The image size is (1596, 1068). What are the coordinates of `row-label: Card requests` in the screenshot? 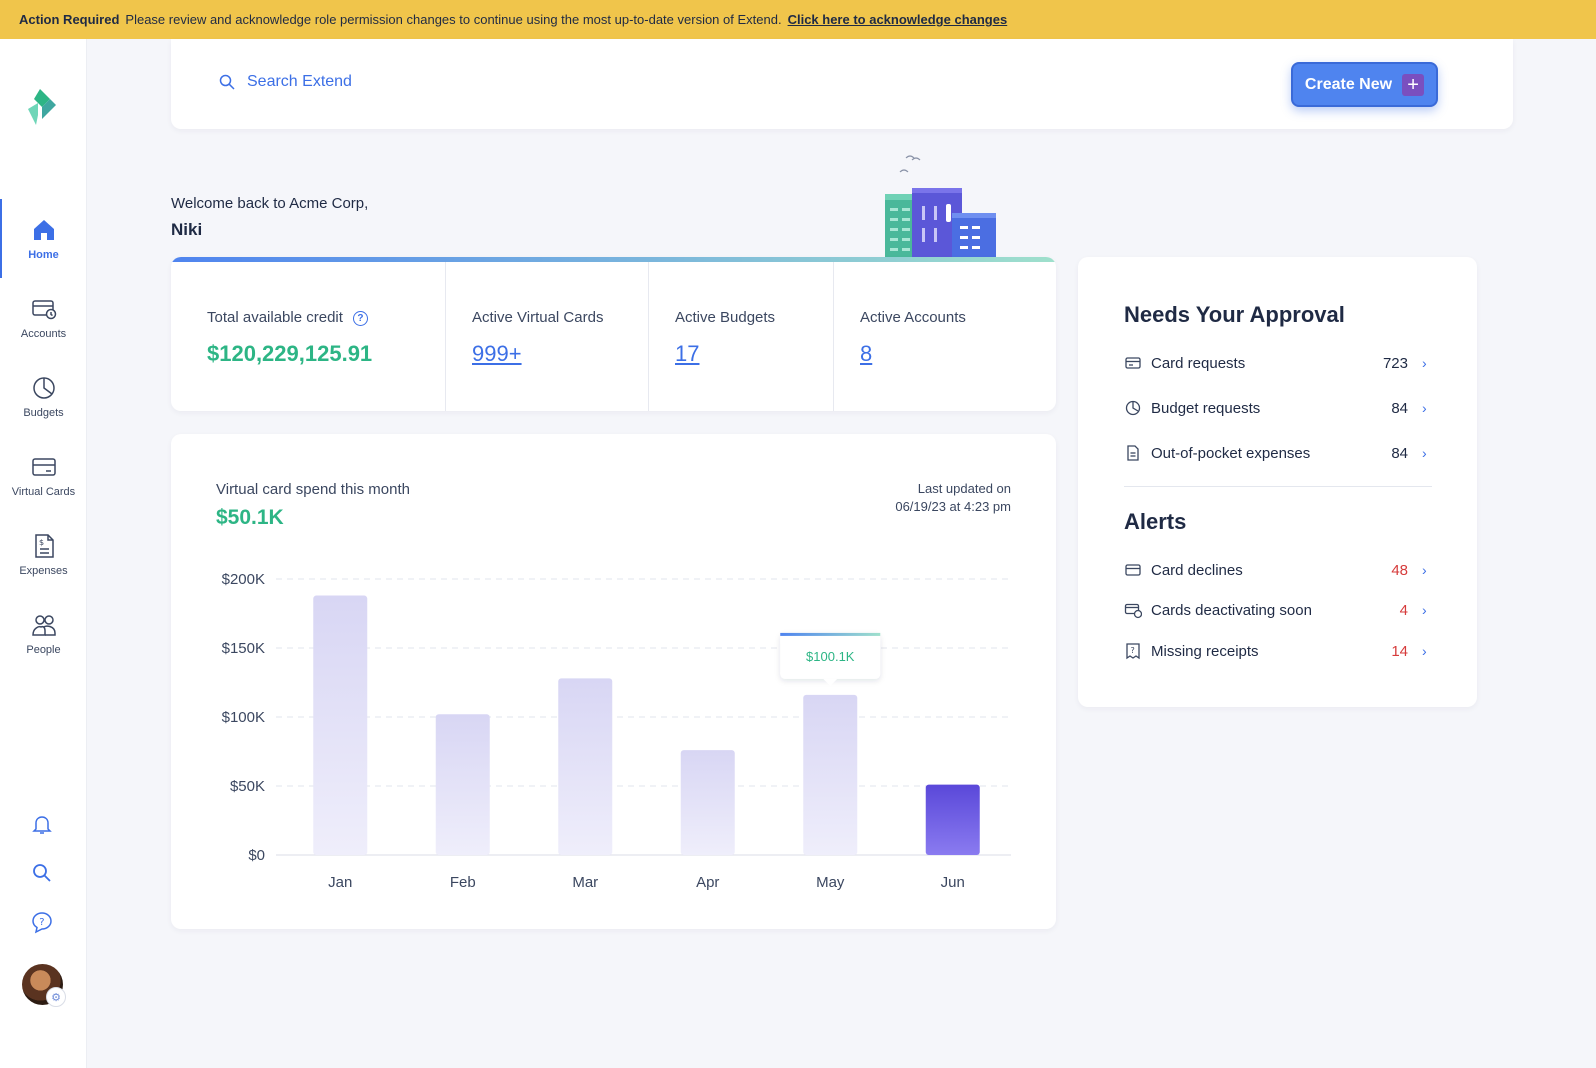 It's located at (1198, 363).